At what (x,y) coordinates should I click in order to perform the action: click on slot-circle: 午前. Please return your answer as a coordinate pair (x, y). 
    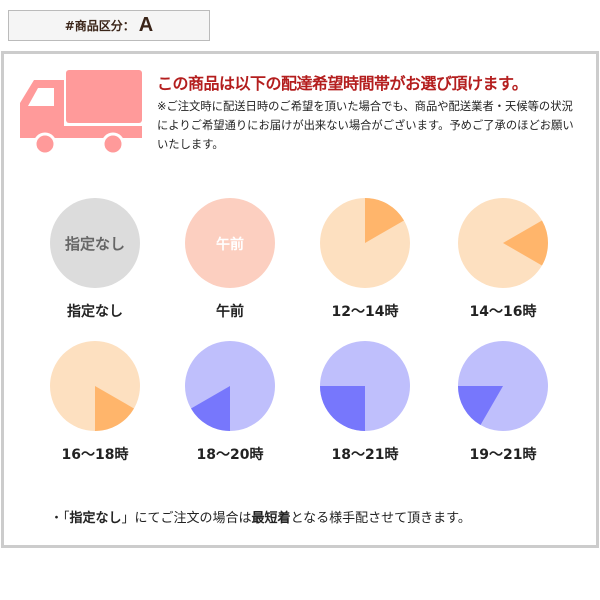
    Looking at the image, I should click on (230, 243).